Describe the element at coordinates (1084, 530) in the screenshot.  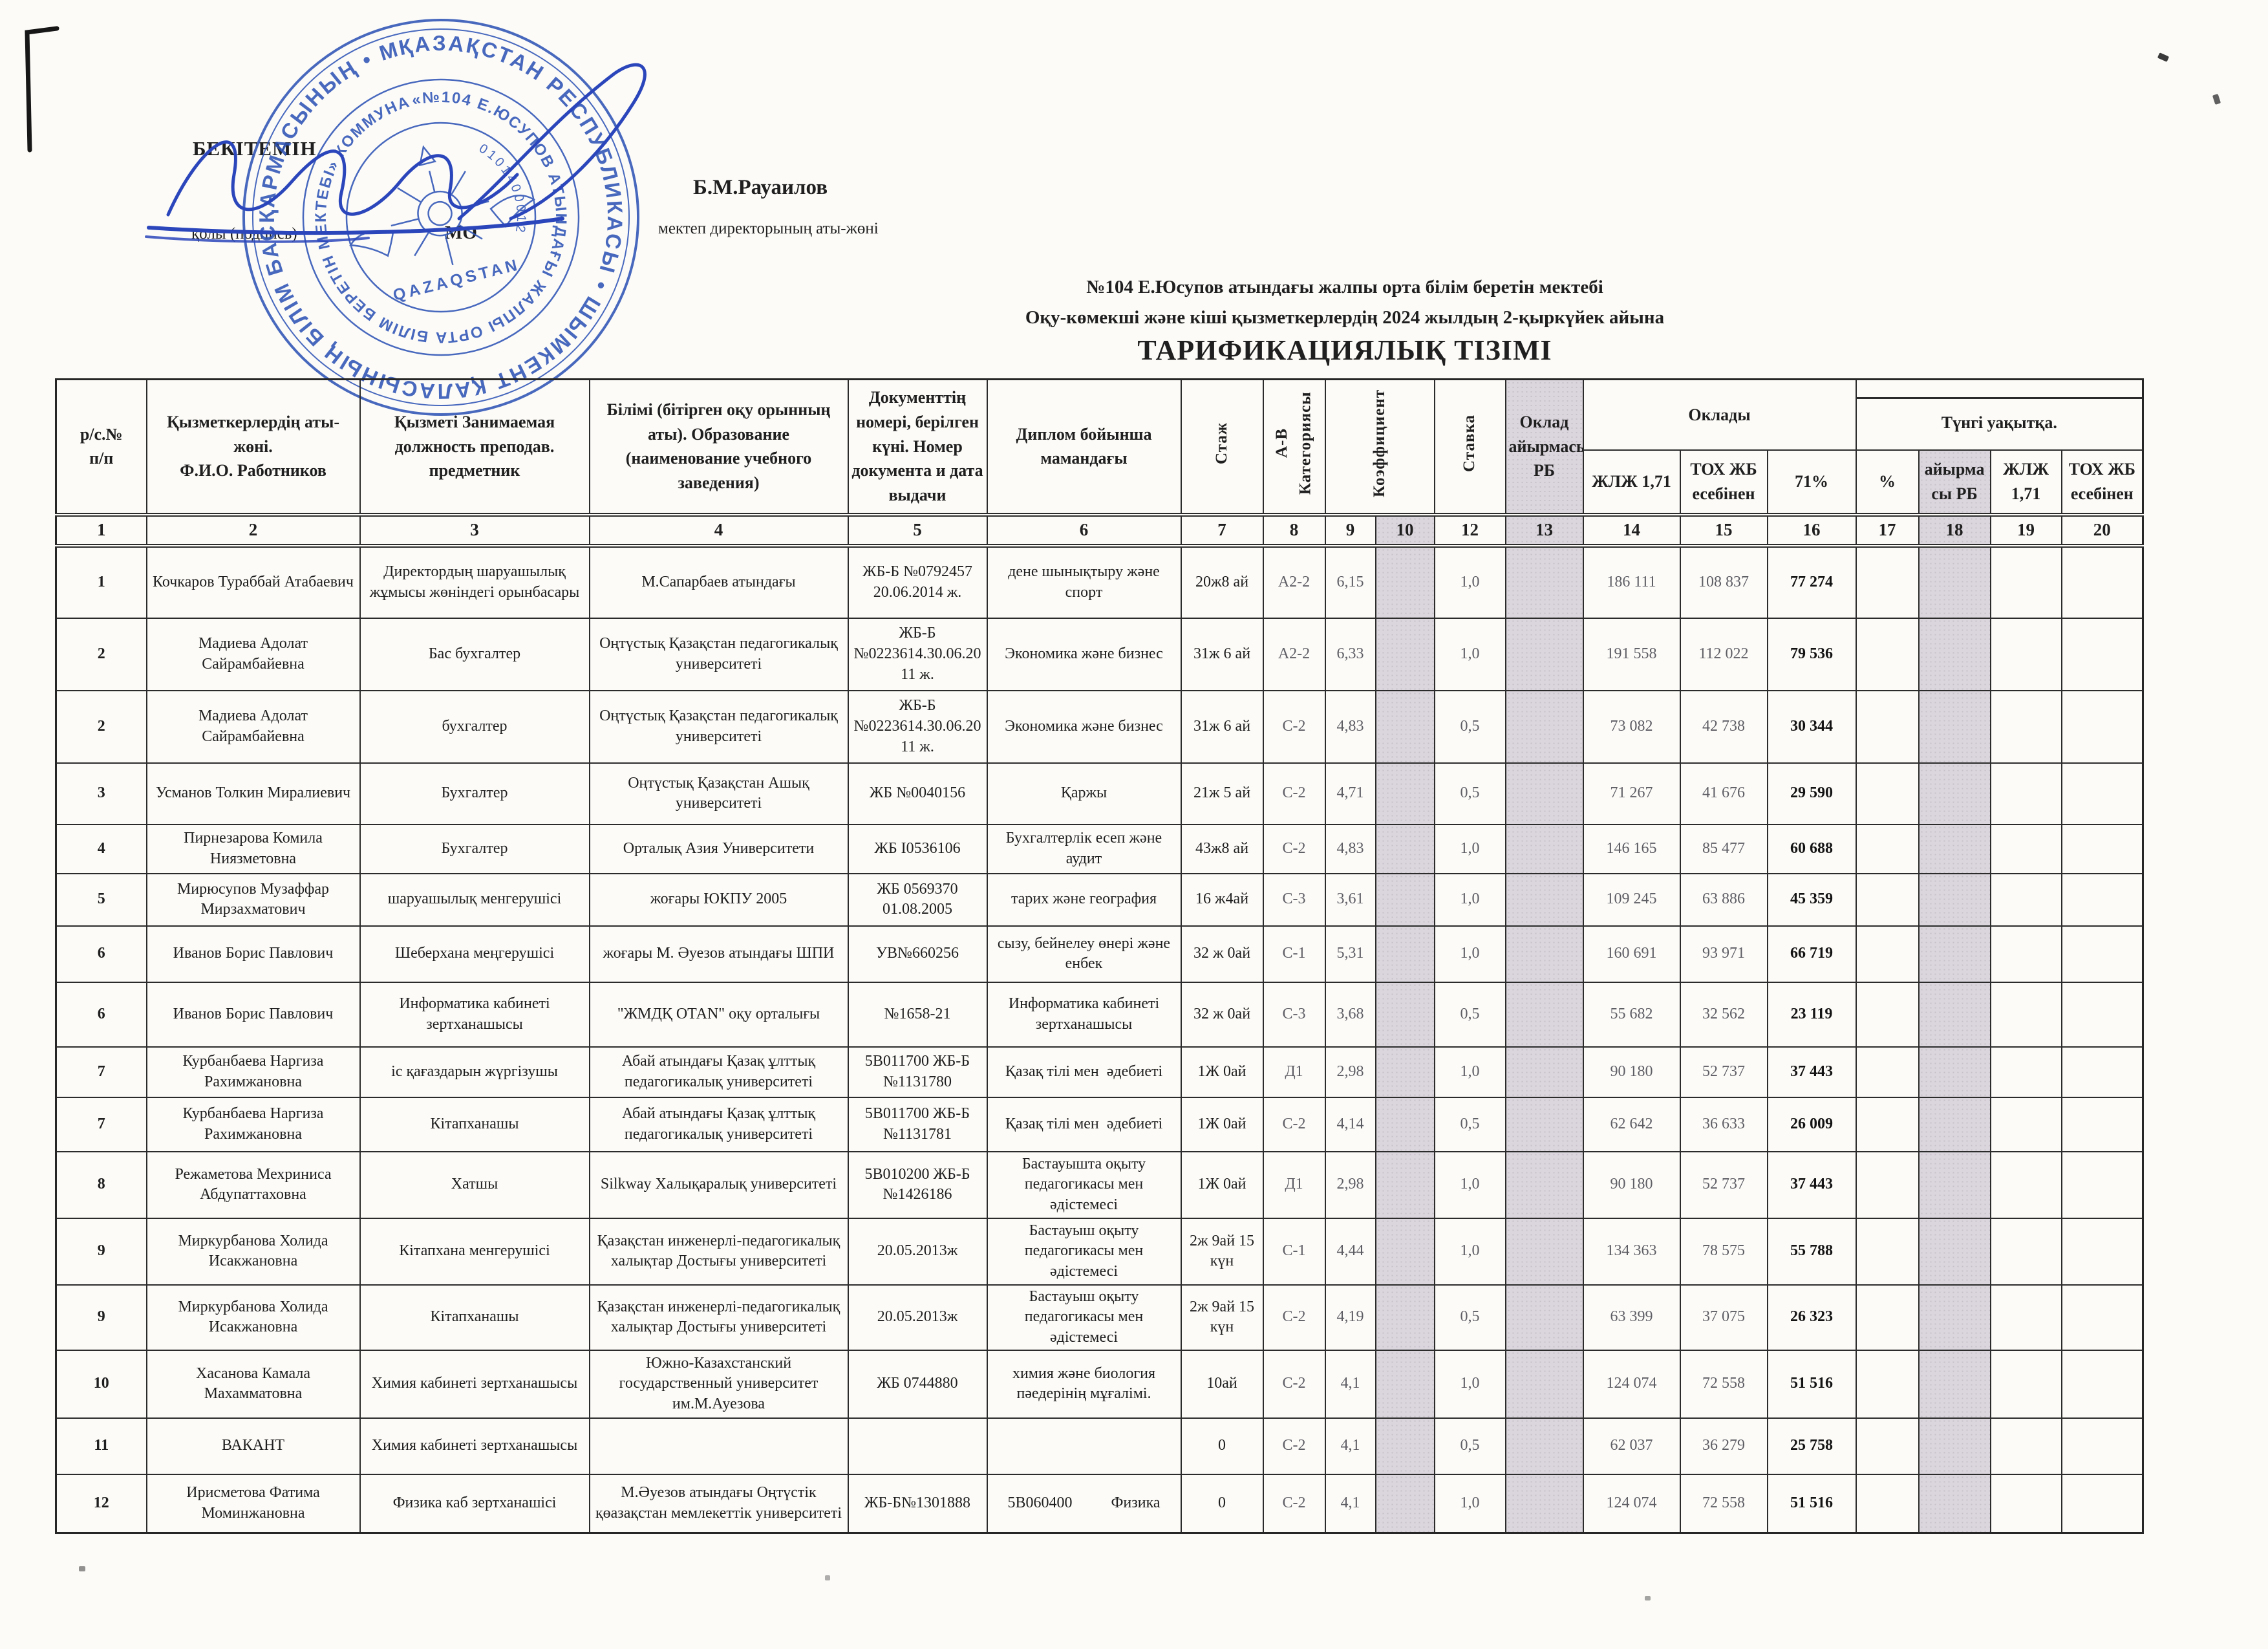
I see `column-number: 6` at that location.